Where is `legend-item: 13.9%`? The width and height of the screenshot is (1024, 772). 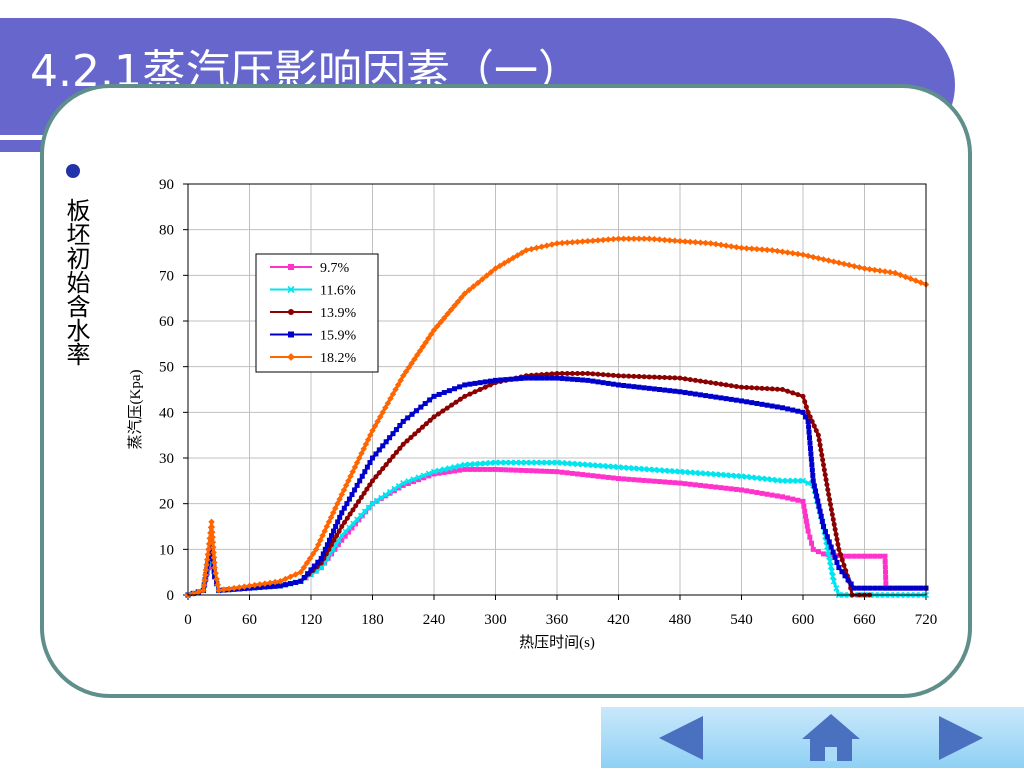
legend-item: 13.9% is located at coordinates (313, 313).